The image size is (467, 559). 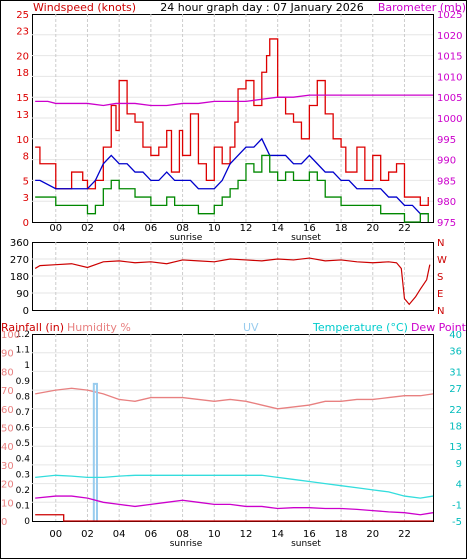 What do you see at coordinates (7, 466) in the screenshot?
I see `humidity-y-tick-label: 30` at bounding box center [7, 466].